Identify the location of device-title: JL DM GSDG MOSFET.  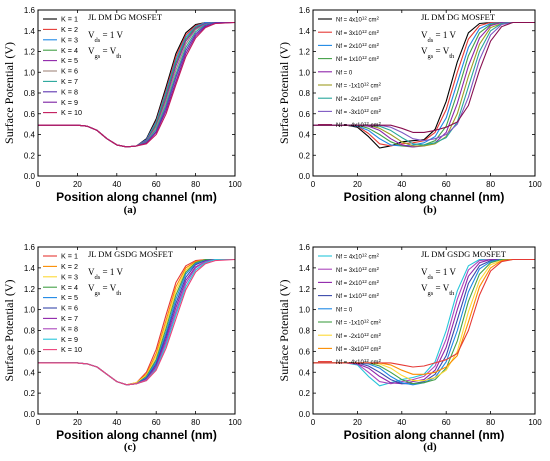
(131, 254).